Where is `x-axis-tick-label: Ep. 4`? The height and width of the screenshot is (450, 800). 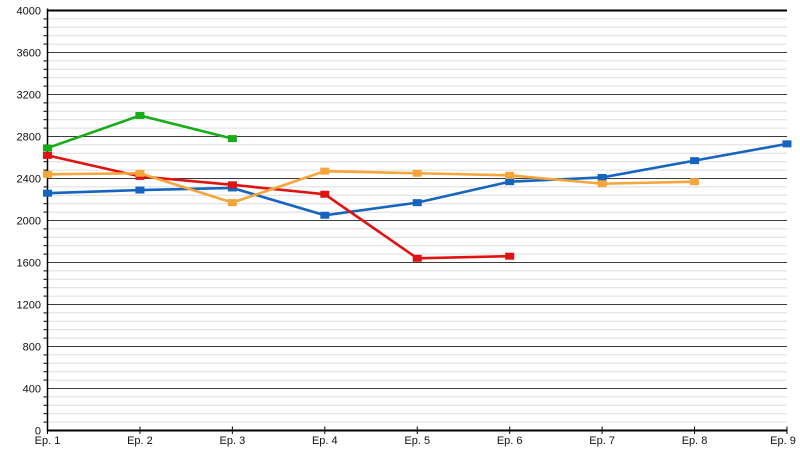 x-axis-tick-label: Ep. 4 is located at coordinates (325, 441).